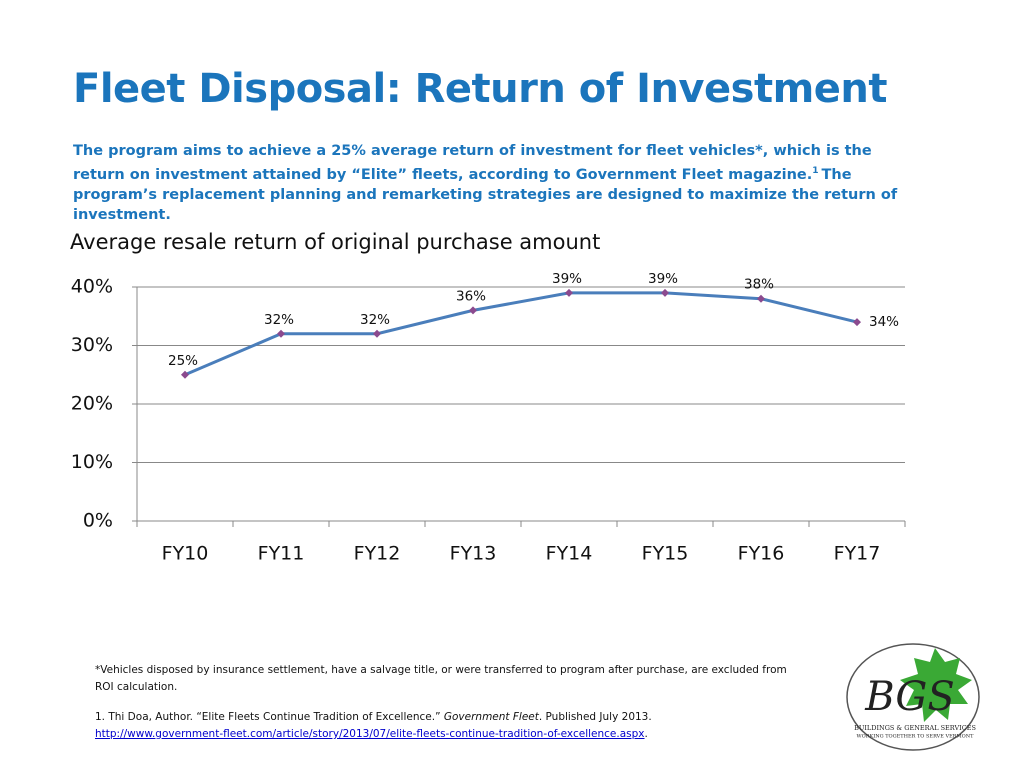 This screenshot has height=768, width=1024. What do you see at coordinates (98, 521) in the screenshot?
I see `y-tick-label: 0%` at bounding box center [98, 521].